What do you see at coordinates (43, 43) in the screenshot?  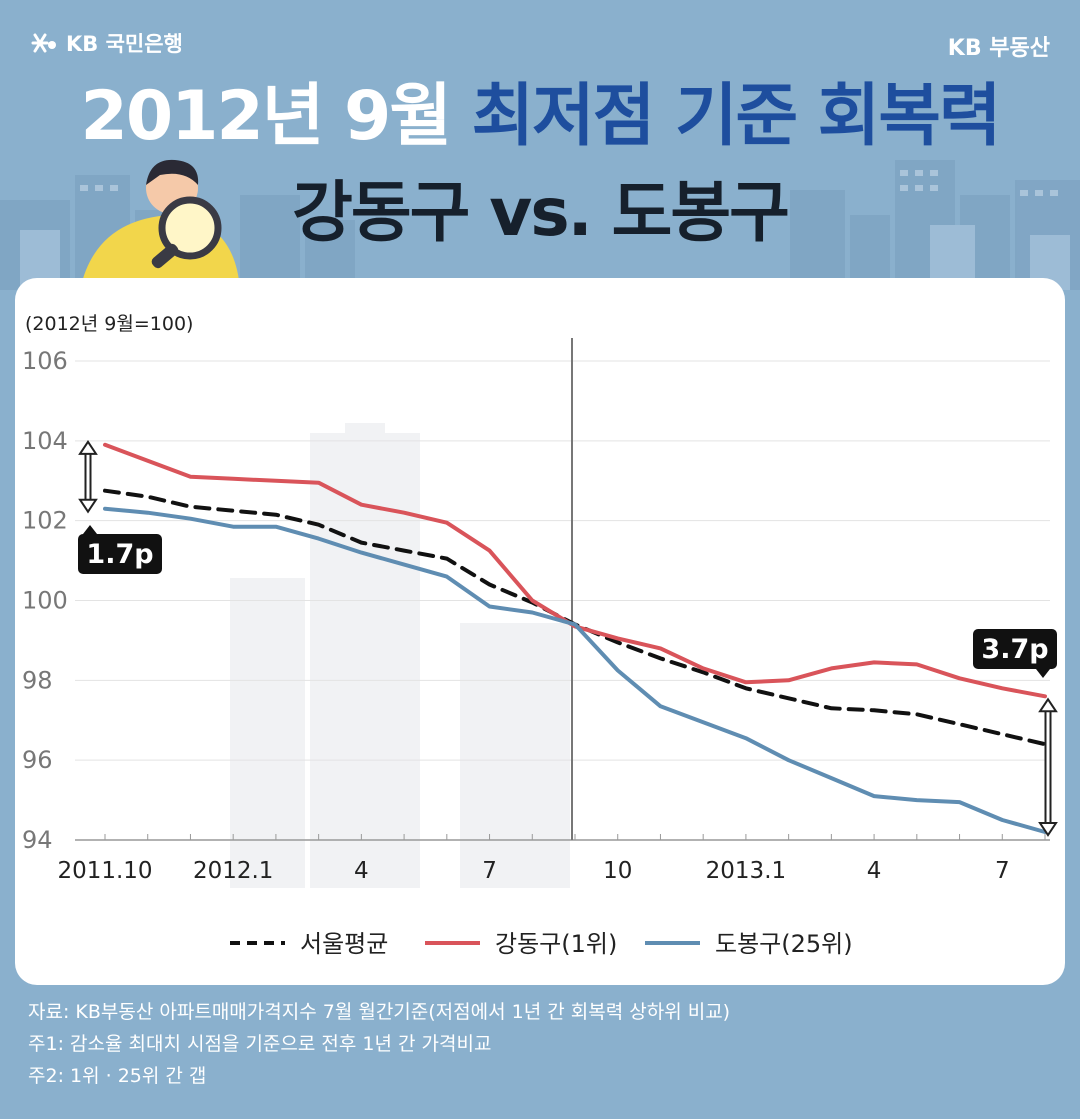 I see `kb-star-logo-icon` at bounding box center [43, 43].